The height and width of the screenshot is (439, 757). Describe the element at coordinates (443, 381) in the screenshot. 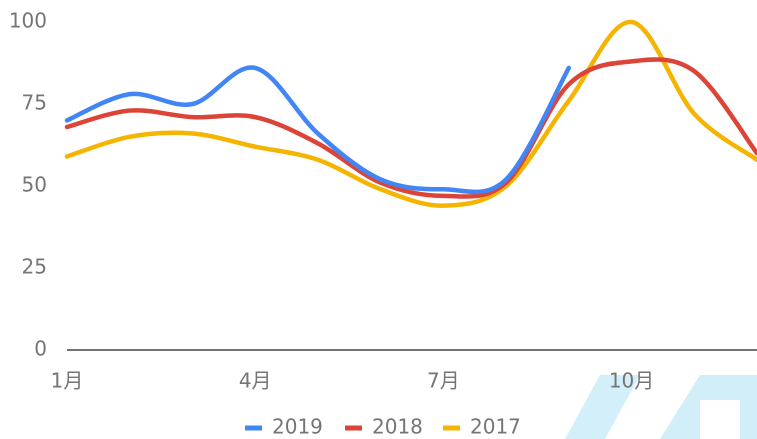

I see `x-tick-label: 7月` at that location.